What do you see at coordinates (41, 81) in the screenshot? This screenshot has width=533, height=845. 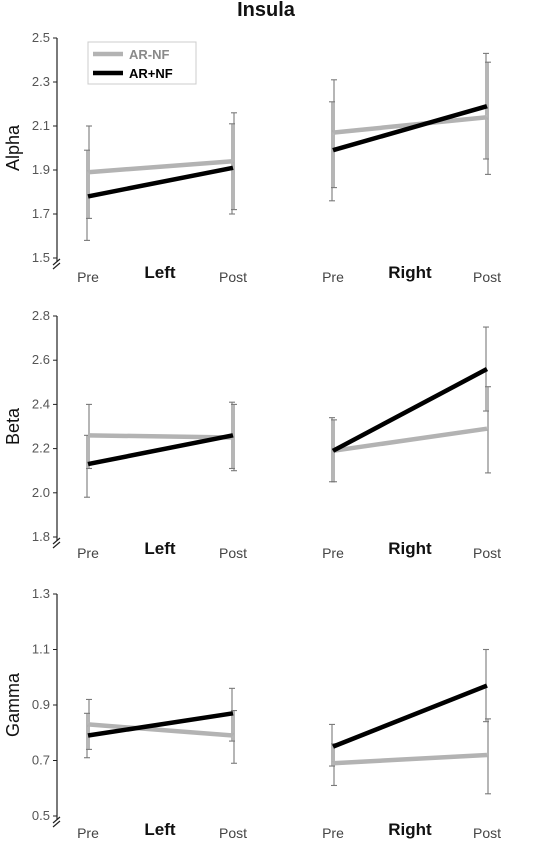 I see `y-tick-label: 2.3` at bounding box center [41, 81].